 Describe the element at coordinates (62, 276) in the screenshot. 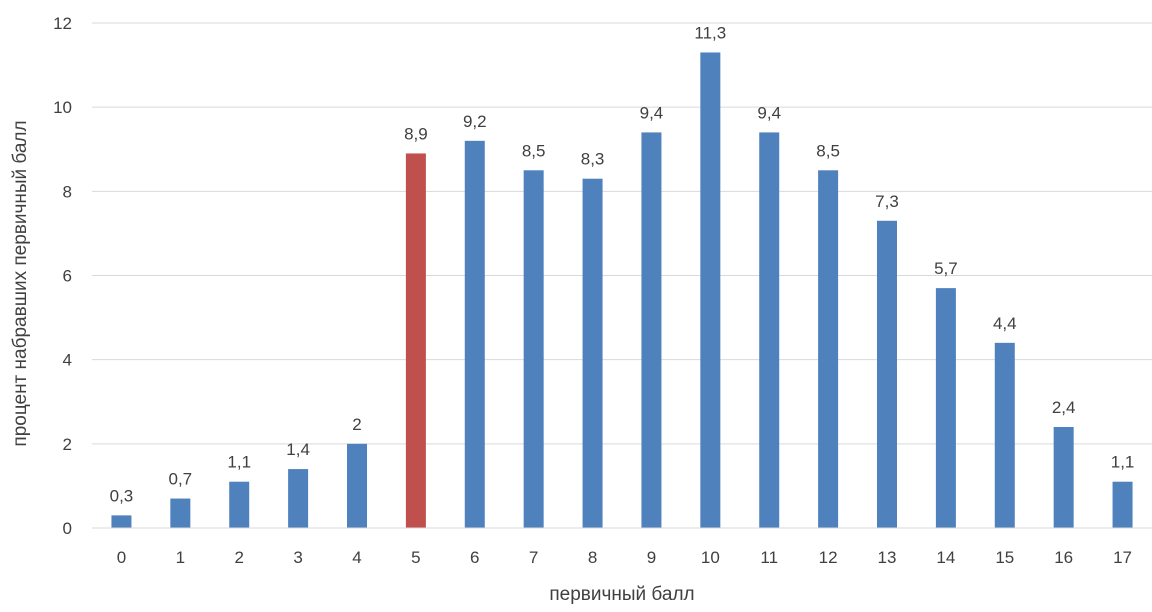

I see `y-axis-ticks: 0 2 4 6 8 10 12` at that location.